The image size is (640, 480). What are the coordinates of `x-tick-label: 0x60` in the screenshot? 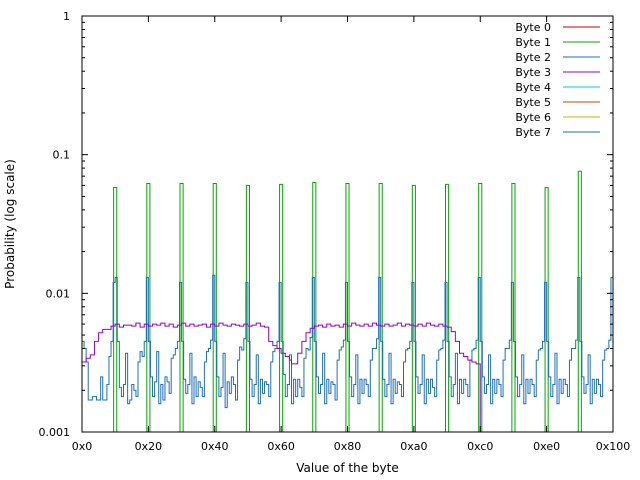 It's located at (281, 446).